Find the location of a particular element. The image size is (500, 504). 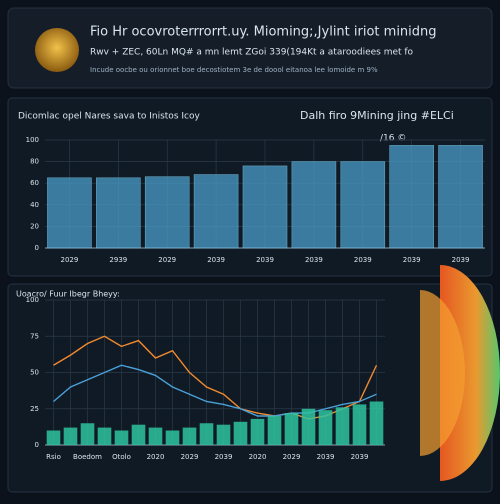

gauge is located at coordinates (470, 373).